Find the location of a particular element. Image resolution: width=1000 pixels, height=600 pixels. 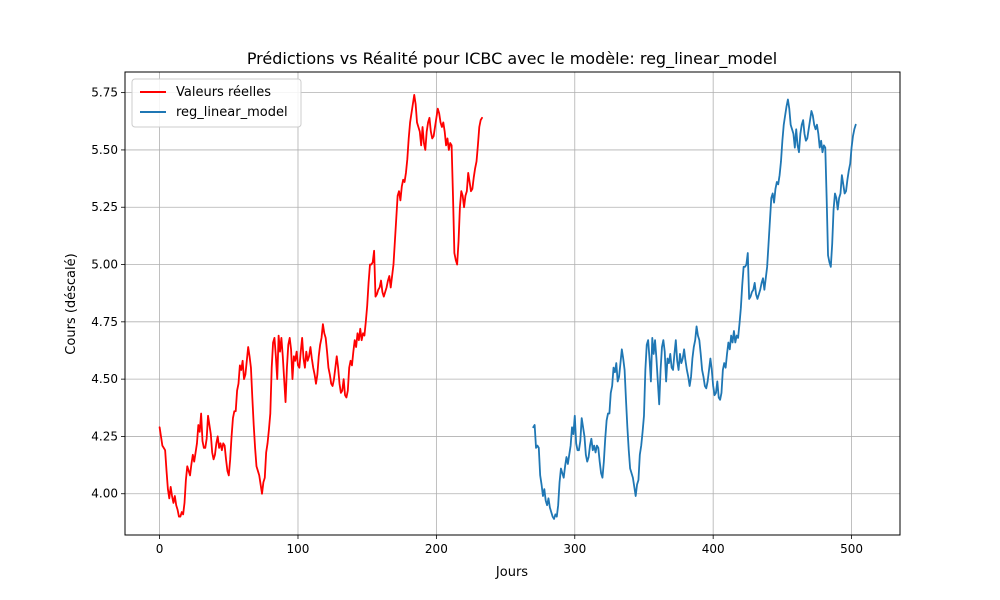

x-tick-label: 0 is located at coordinates (160, 549).